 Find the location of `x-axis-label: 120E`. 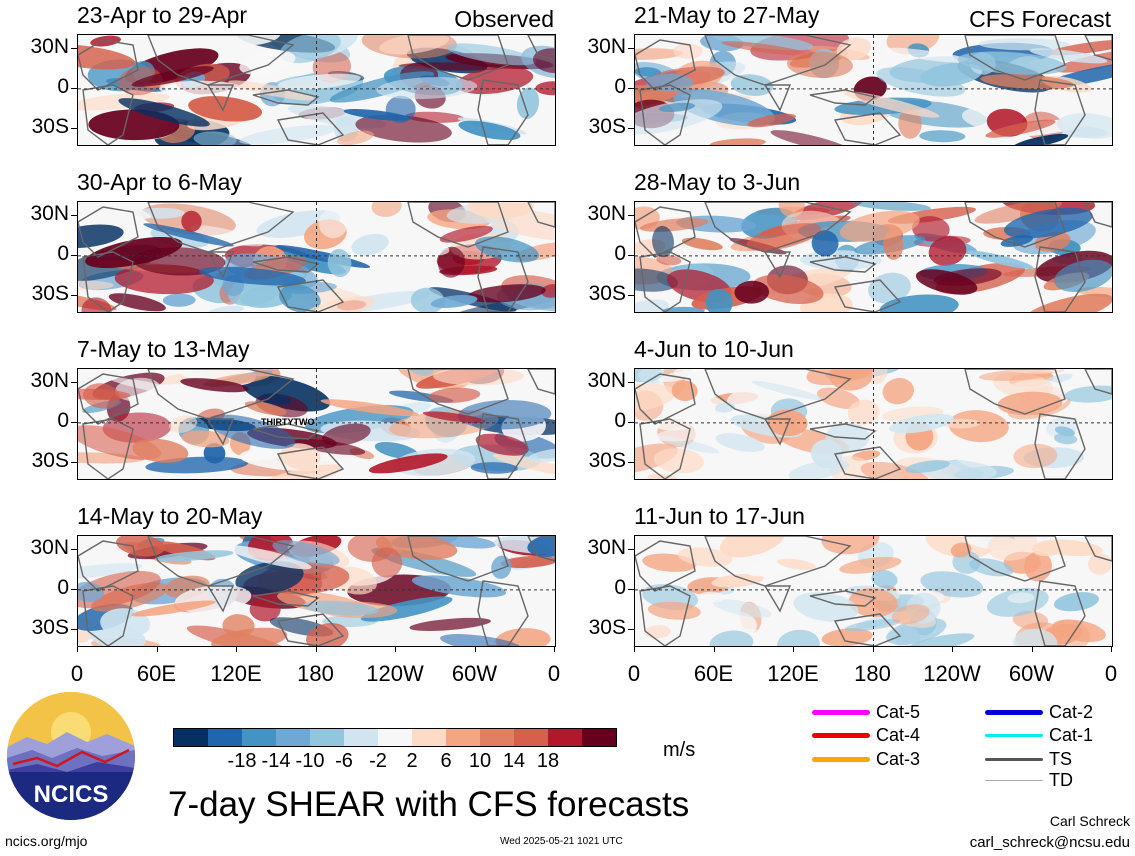

x-axis-label: 120E is located at coordinates (793, 673).